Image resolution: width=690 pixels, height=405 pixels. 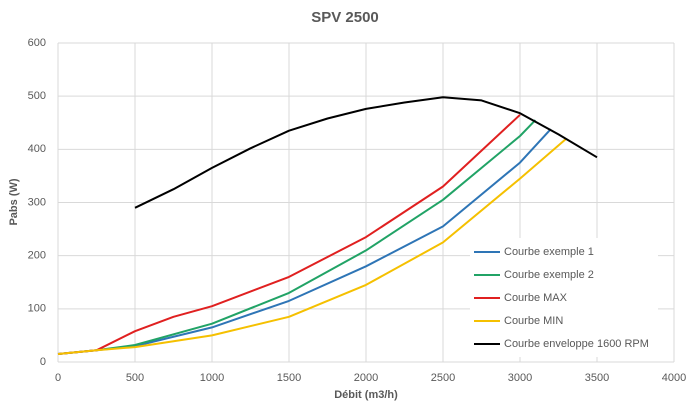 I want to click on x-axis-label: Débit (m3/h), so click(x=366, y=395).